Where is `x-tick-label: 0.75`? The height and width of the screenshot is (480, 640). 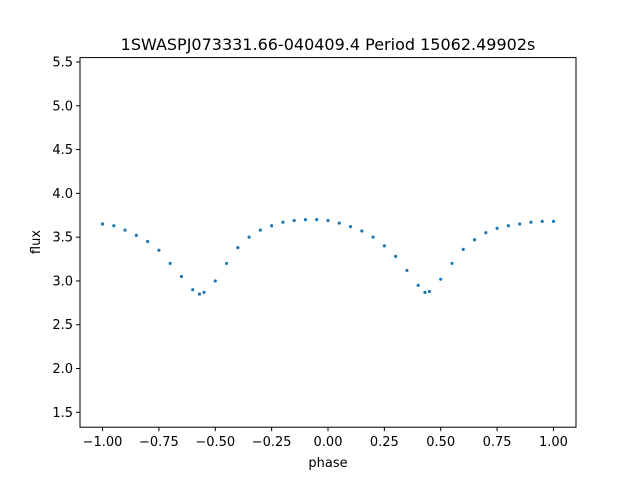 x-tick-label: 0.75 is located at coordinates (497, 442).